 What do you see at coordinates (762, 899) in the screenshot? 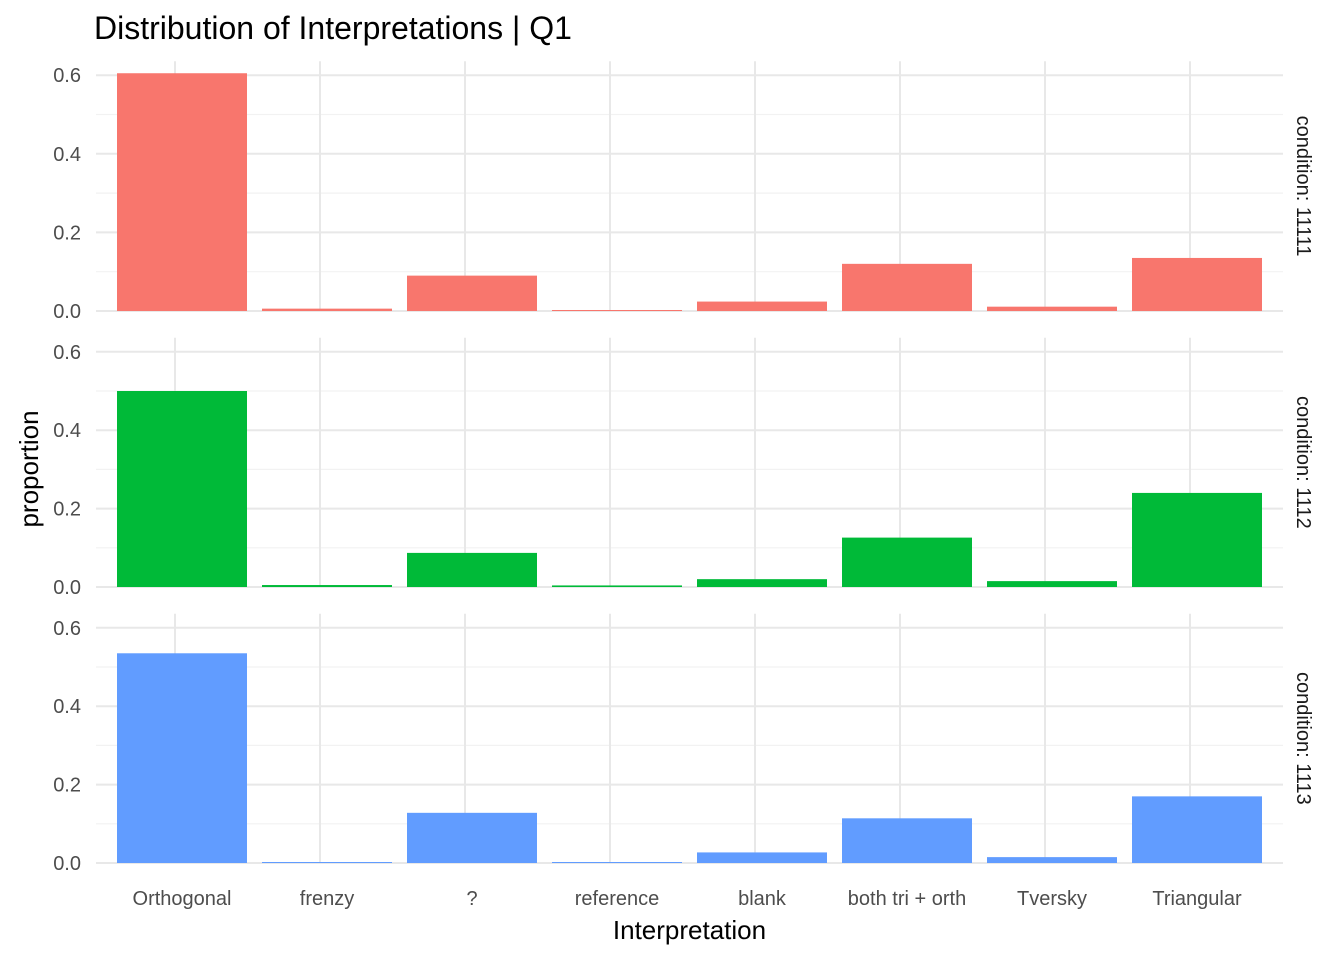
I see `x-tick-label: blank` at bounding box center [762, 899].